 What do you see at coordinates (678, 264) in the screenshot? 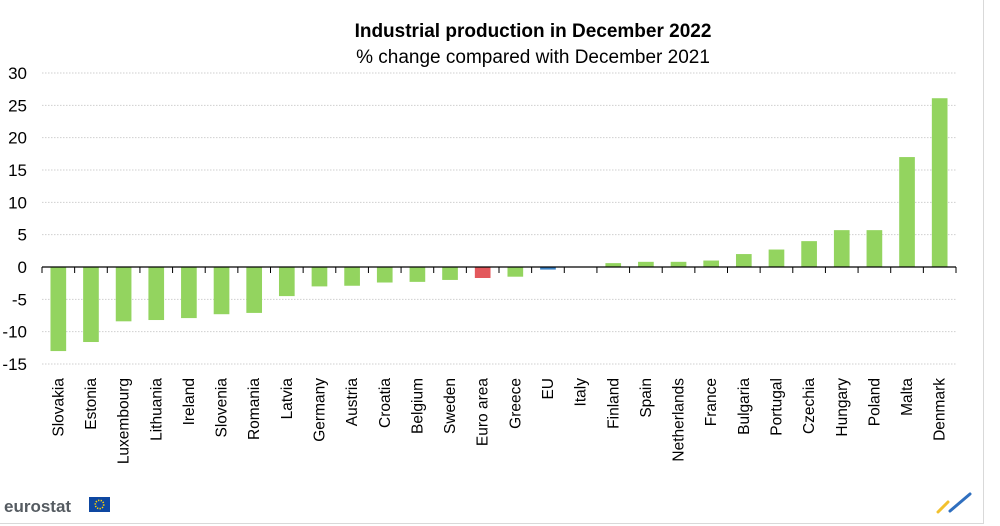
I see `bar-netherlands` at bounding box center [678, 264].